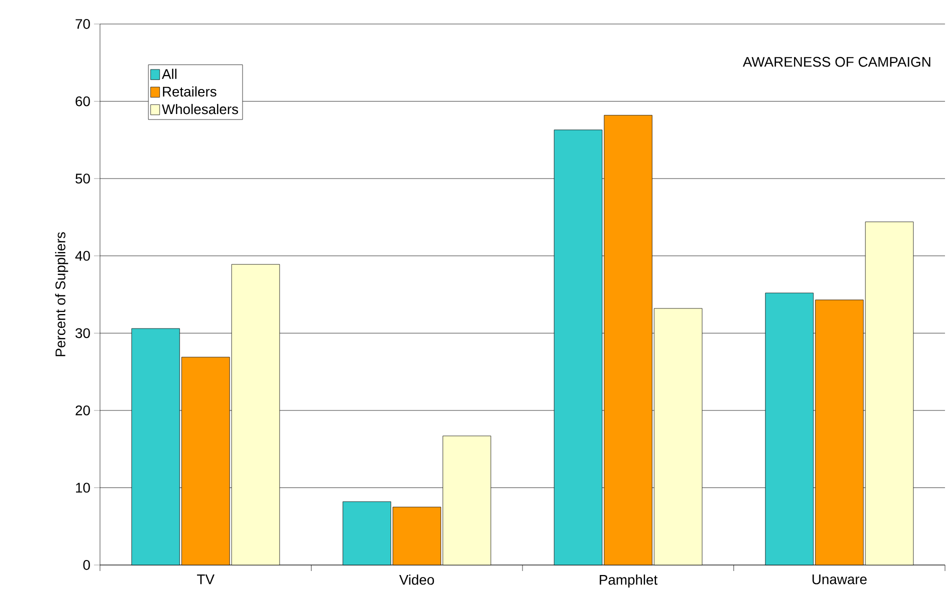 The width and height of the screenshot is (948, 615). Describe the element at coordinates (200, 109) in the screenshot. I see `legend-label: Wholesalers` at that location.